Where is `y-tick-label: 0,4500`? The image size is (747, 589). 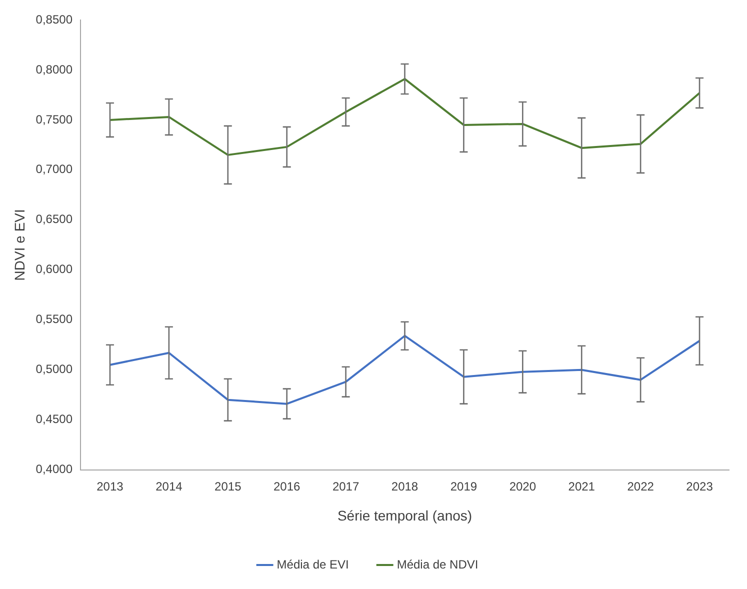 y-tick-label: 0,4500 is located at coordinates (54, 419).